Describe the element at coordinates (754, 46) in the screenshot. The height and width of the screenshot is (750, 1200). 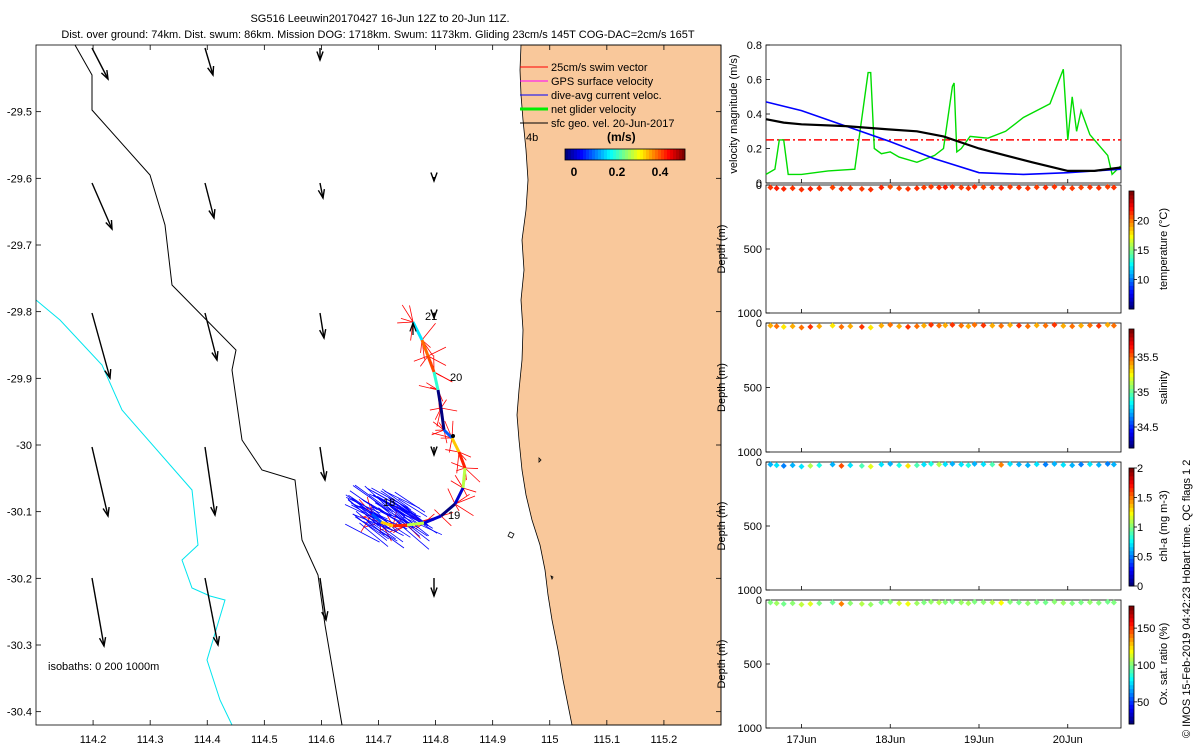
I see `velocity-ytick-label: 0.8` at that location.